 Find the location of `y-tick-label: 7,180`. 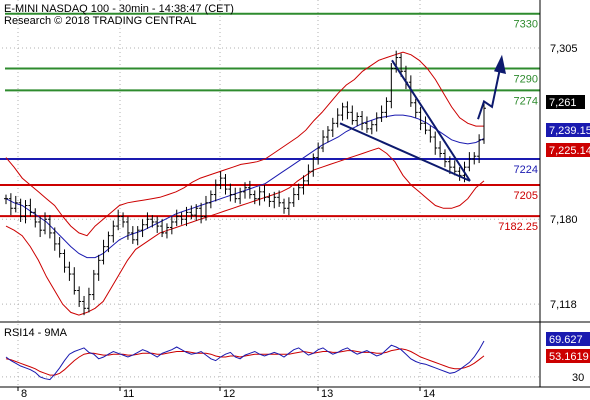

y-tick-label: 7,180 is located at coordinates (564, 220).